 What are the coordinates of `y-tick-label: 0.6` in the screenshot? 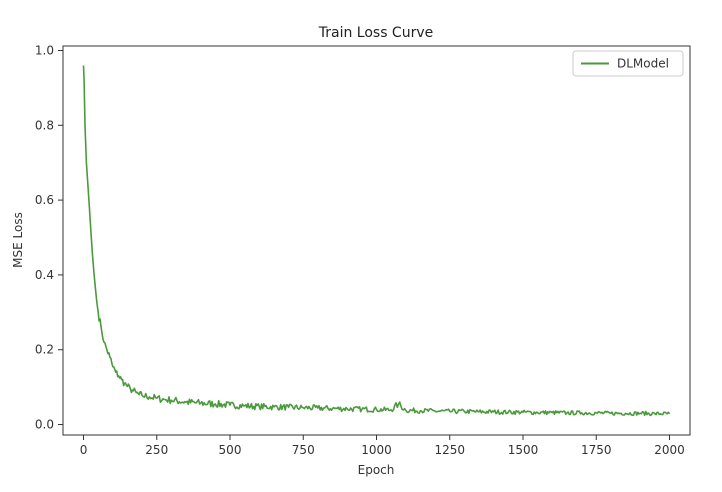 It's located at (44, 200).